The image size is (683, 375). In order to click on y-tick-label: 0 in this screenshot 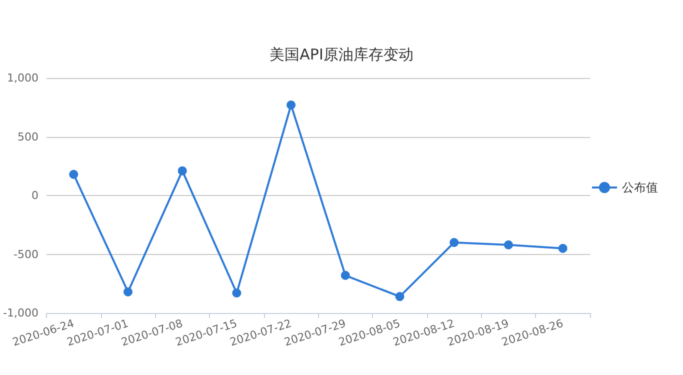, I will do `click(34, 195)`.